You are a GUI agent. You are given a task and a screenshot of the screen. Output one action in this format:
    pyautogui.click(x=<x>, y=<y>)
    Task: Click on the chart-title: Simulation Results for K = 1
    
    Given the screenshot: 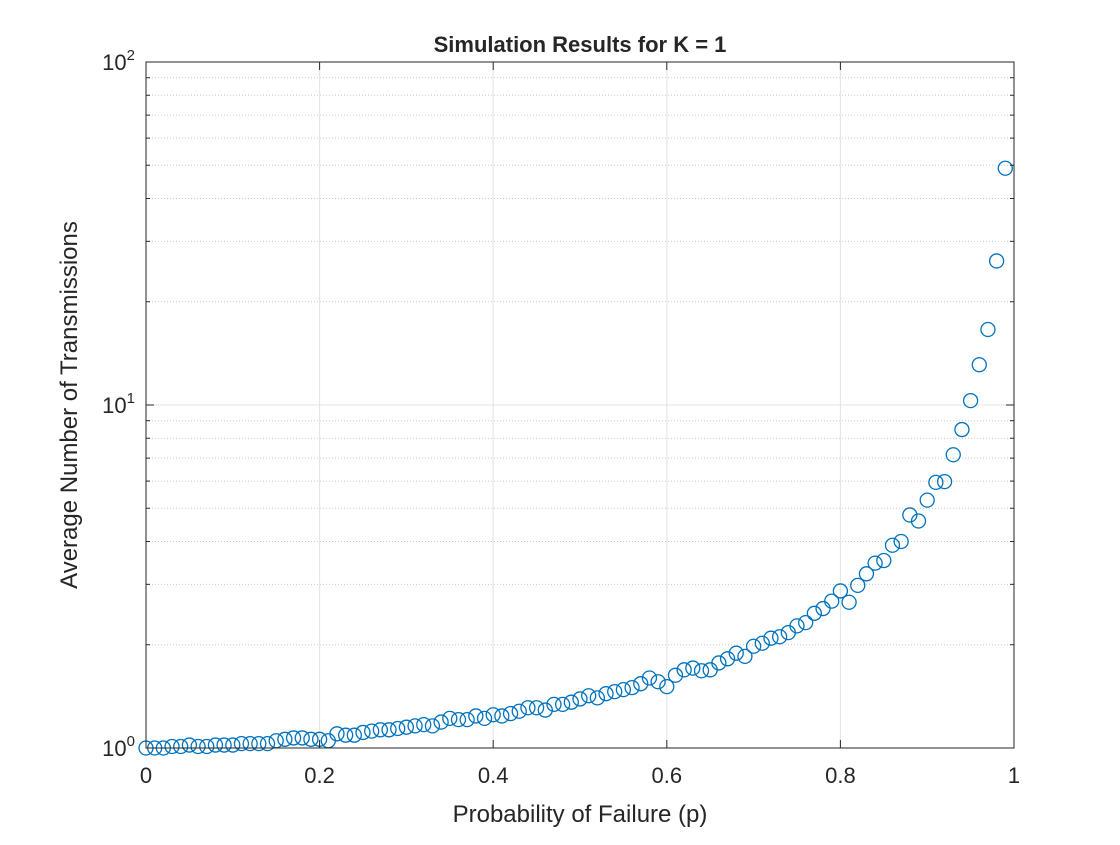 What is the action you would take?
    pyautogui.click(x=580, y=44)
    